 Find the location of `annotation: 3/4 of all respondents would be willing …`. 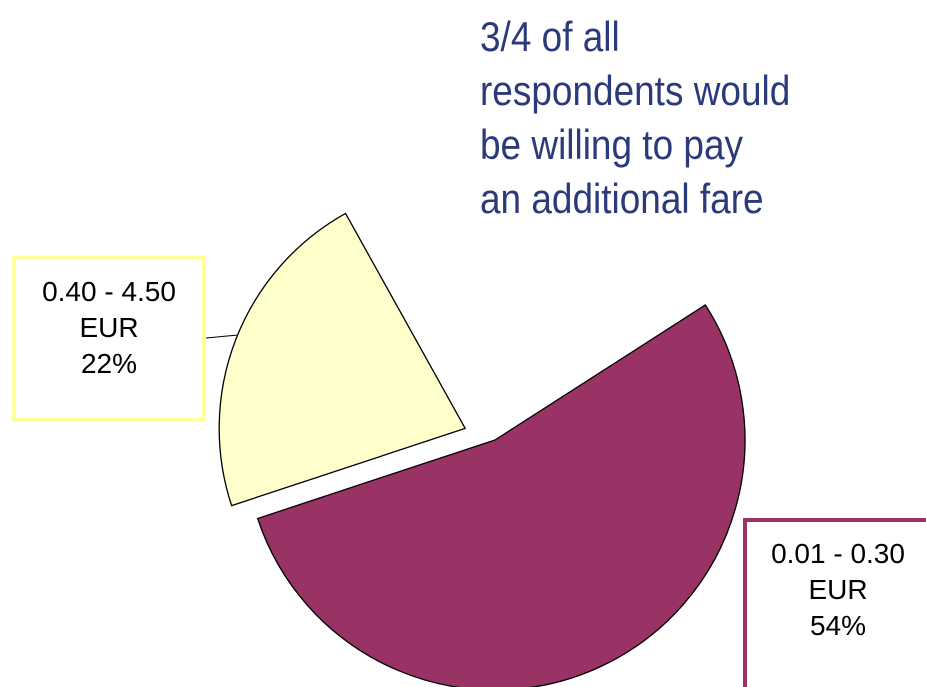

annotation: 3/4 of all respondents would be willing … is located at coordinates (635, 117).